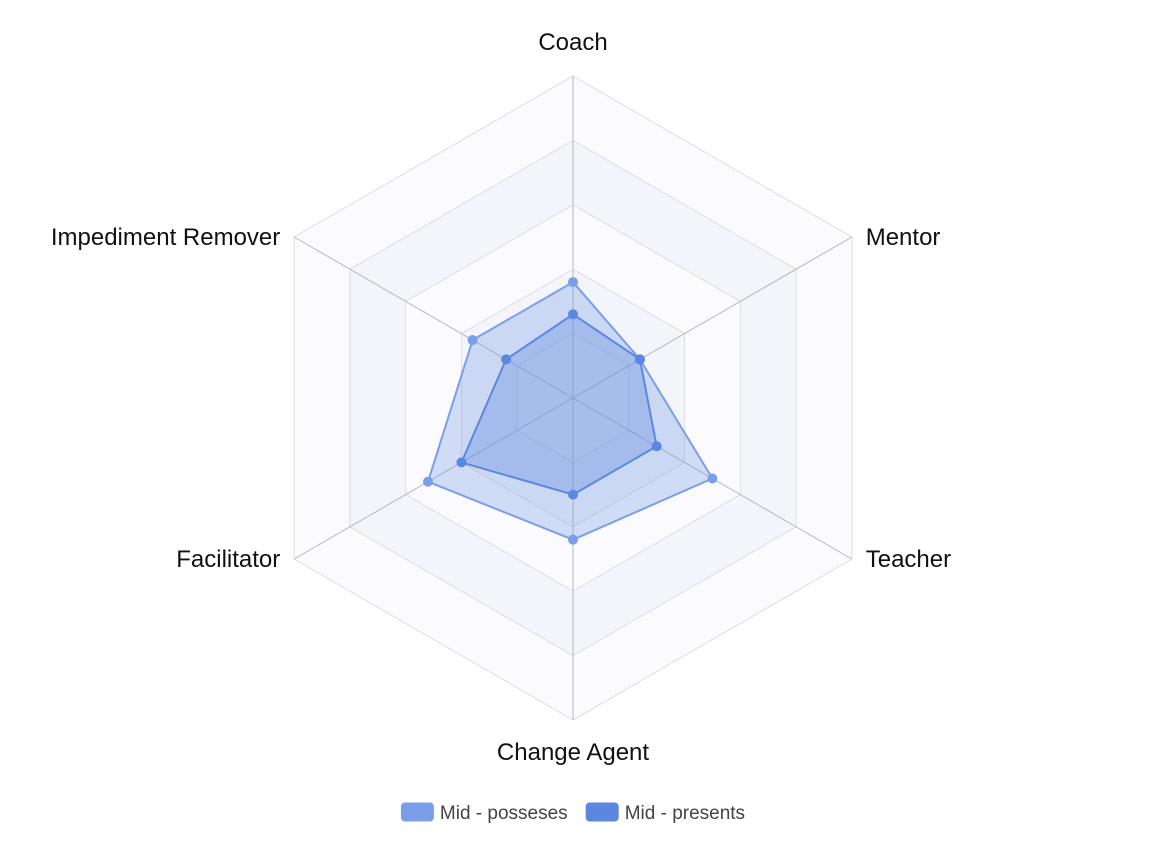  Describe the element at coordinates (572, 813) in the screenshot. I see `chart-legend: Mid - posseses Mid - presents` at that location.